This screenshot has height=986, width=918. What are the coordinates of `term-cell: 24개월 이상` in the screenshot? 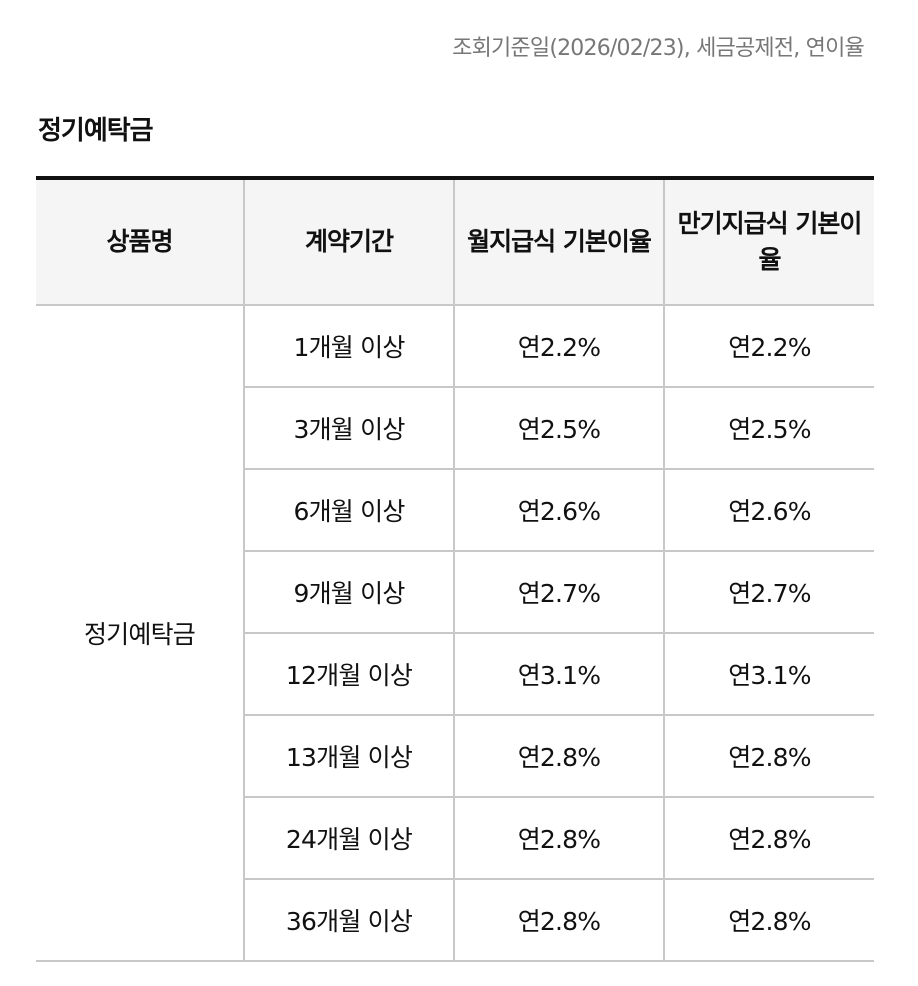 It's located at (348, 838).